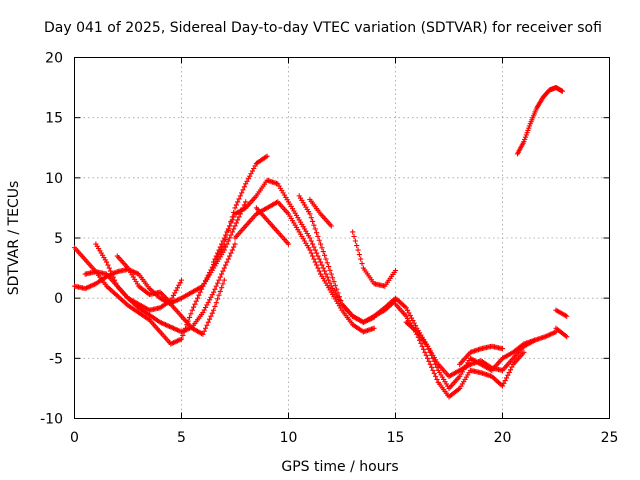 The height and width of the screenshot is (480, 640). I want to click on y-tick-label: 15, so click(54, 119).